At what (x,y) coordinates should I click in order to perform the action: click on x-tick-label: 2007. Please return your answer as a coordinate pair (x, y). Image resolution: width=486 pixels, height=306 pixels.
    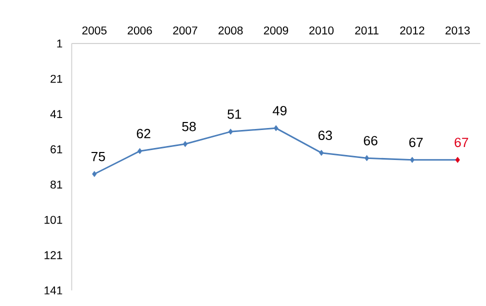
    Looking at the image, I should click on (185, 30).